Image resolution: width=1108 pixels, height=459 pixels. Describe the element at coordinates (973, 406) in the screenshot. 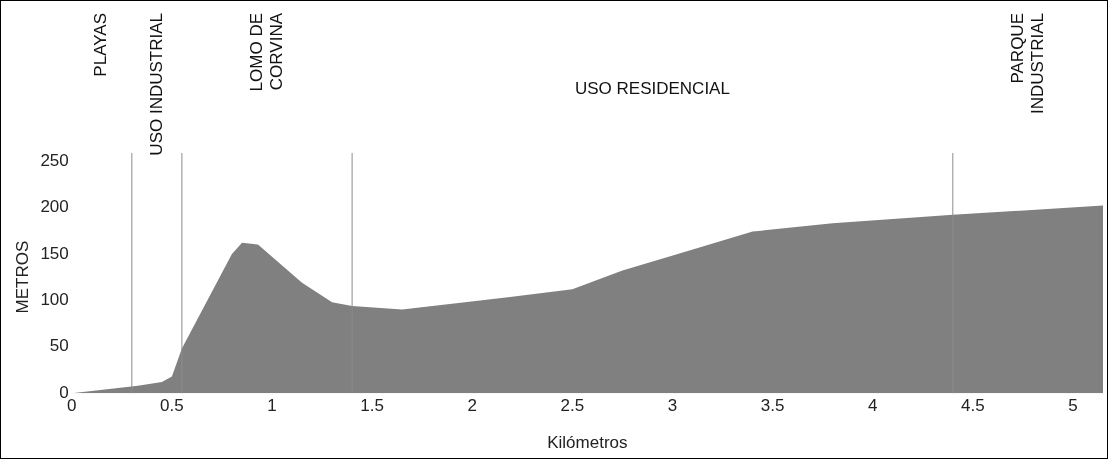

I see `x-tick-label: 4.5` at that location.